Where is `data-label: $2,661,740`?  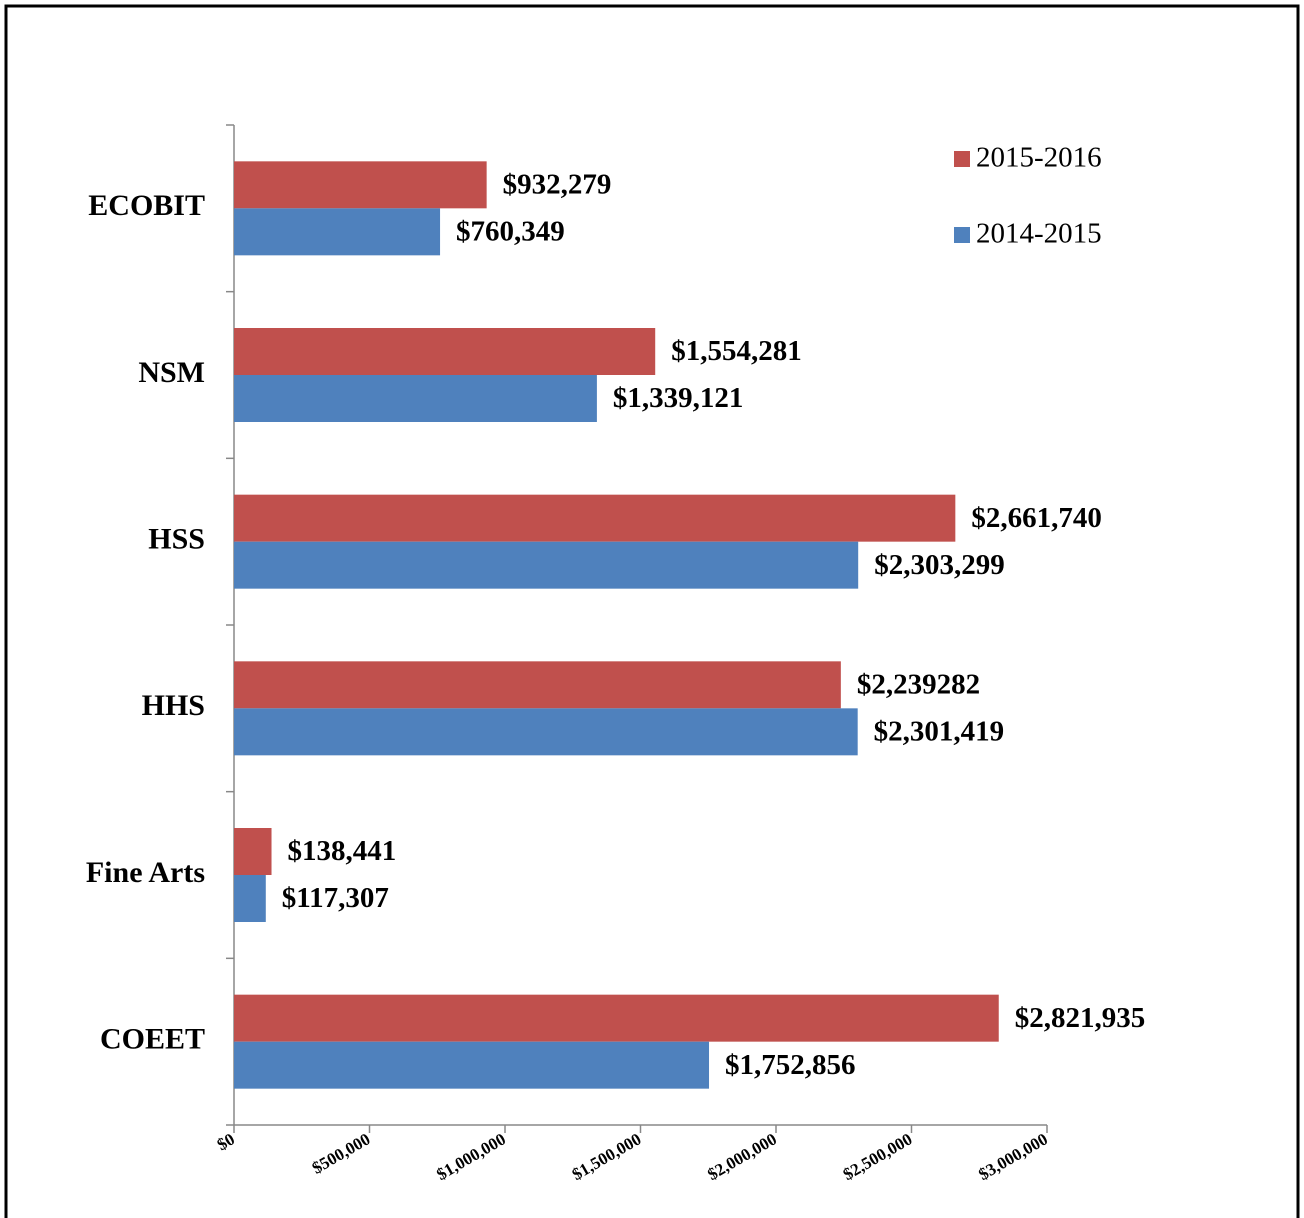
data-label: $2,661,740 is located at coordinates (1036, 518).